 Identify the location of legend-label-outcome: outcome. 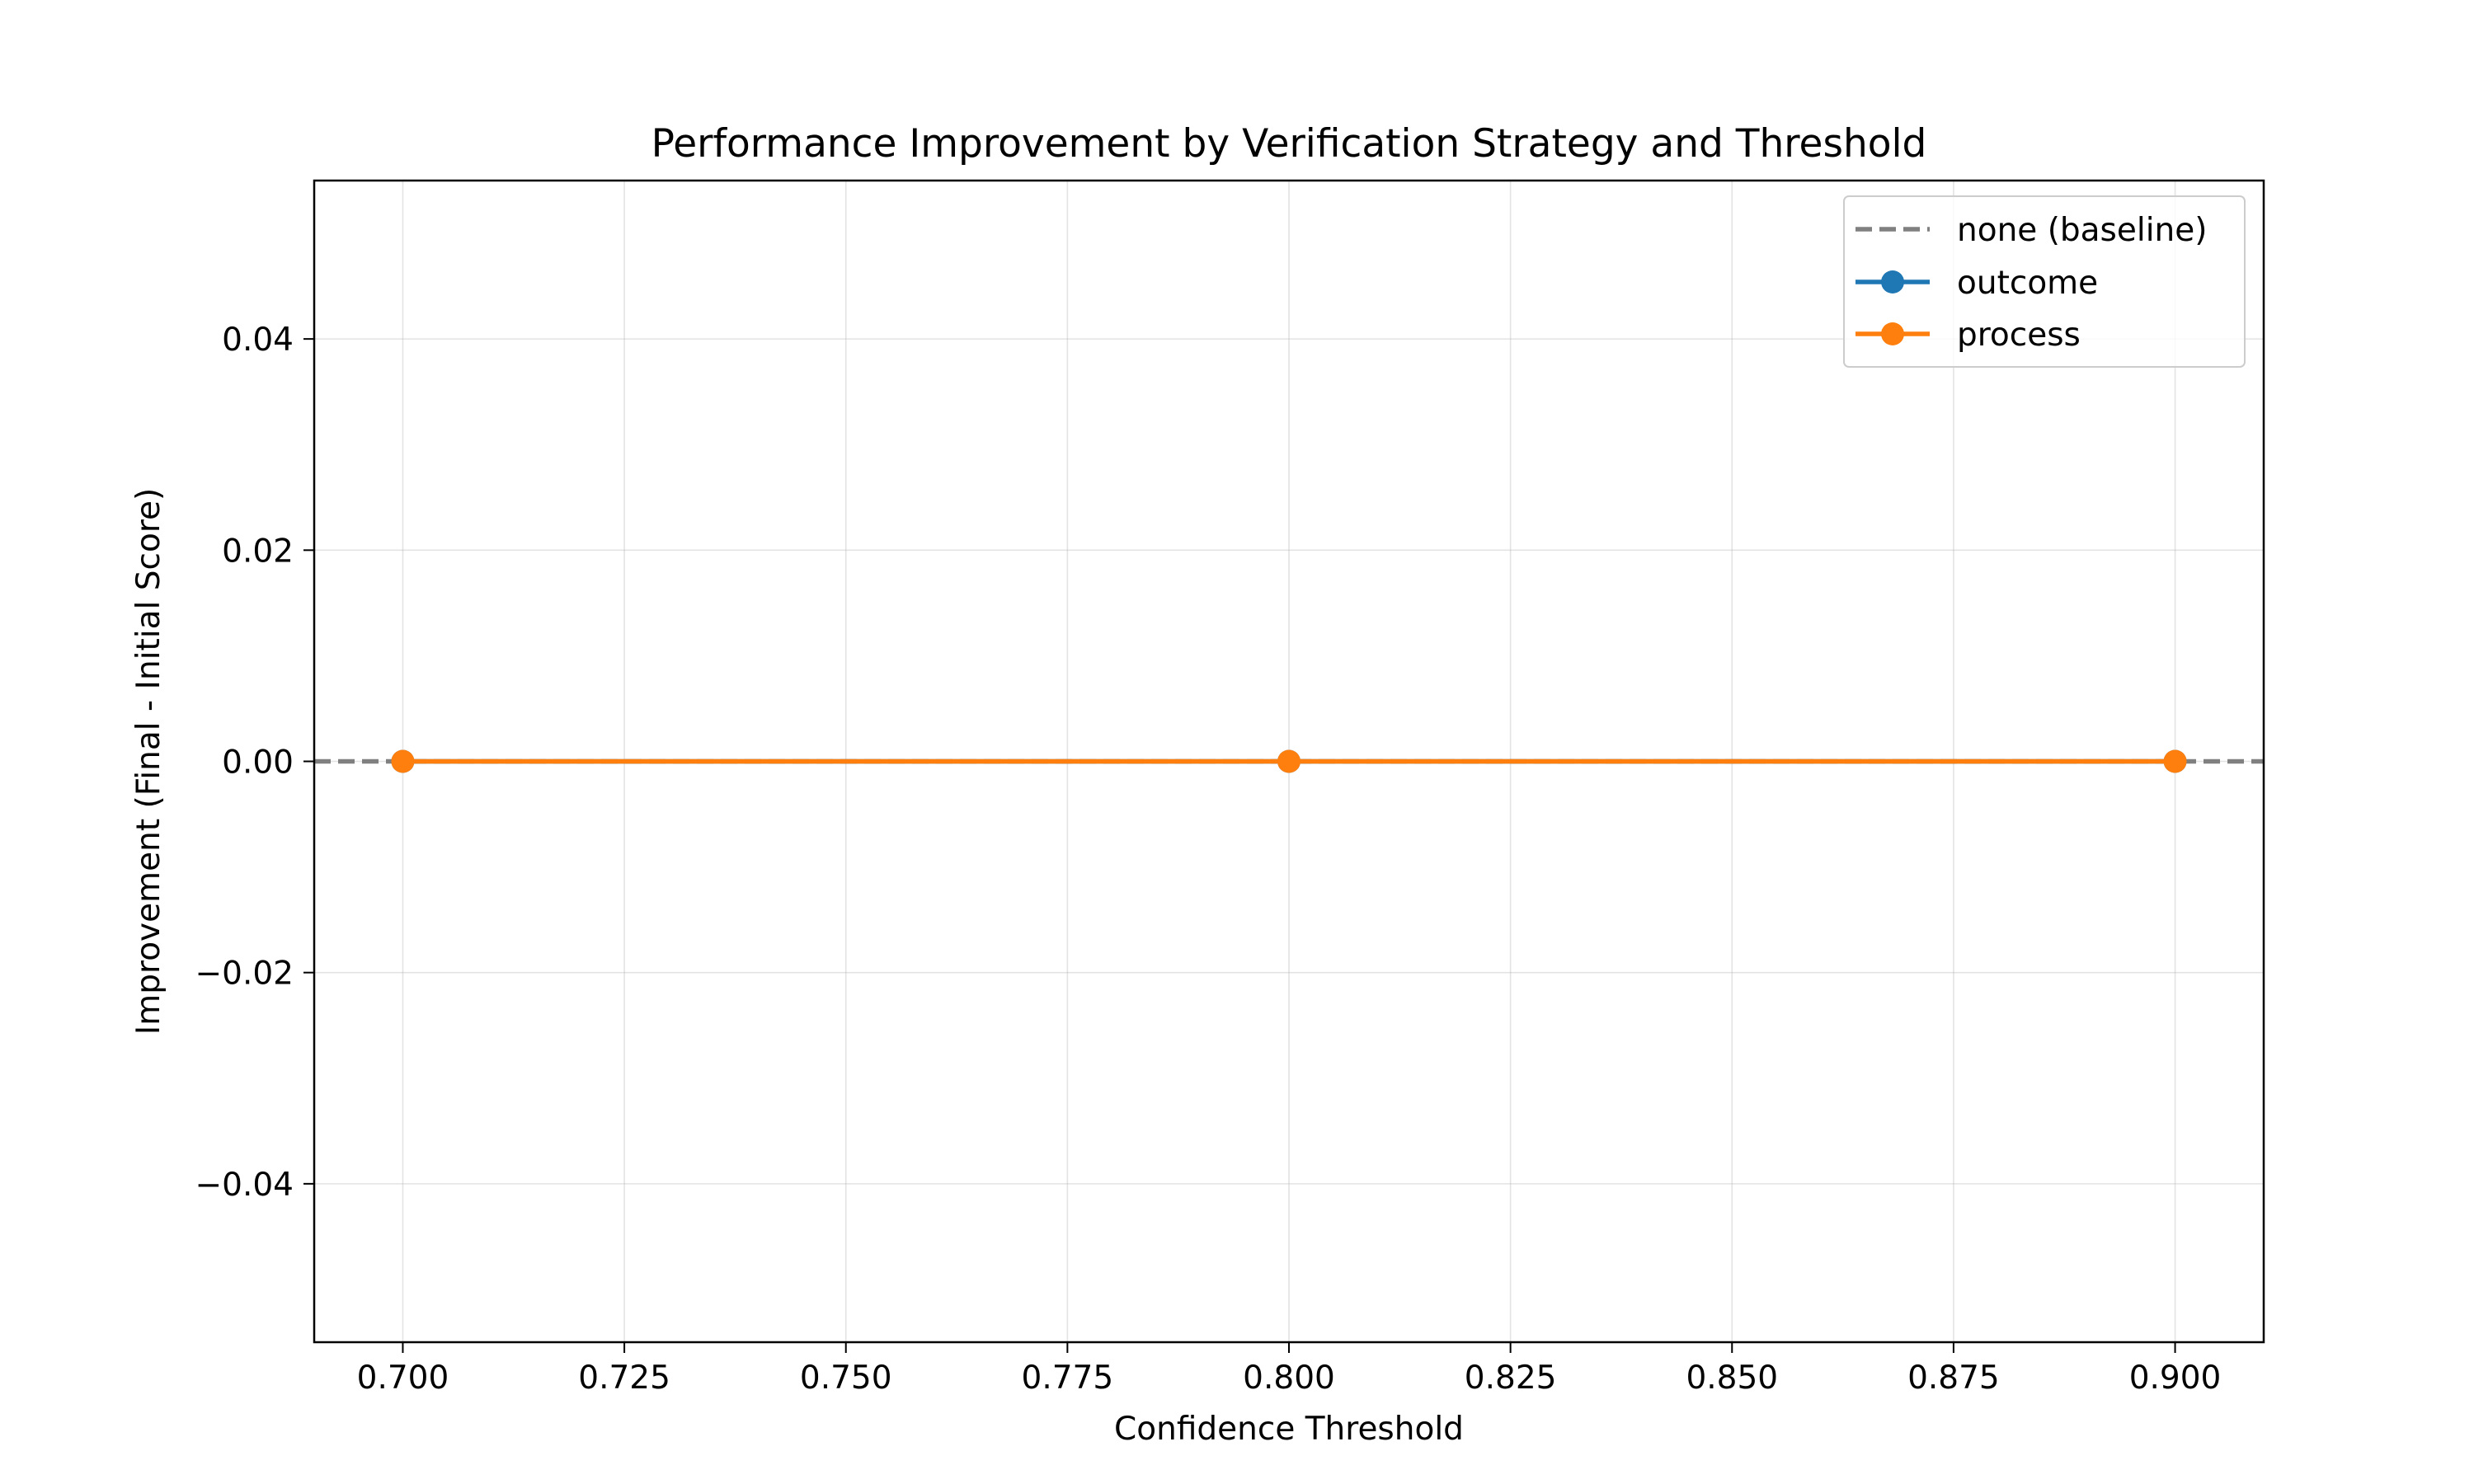
(2027, 283).